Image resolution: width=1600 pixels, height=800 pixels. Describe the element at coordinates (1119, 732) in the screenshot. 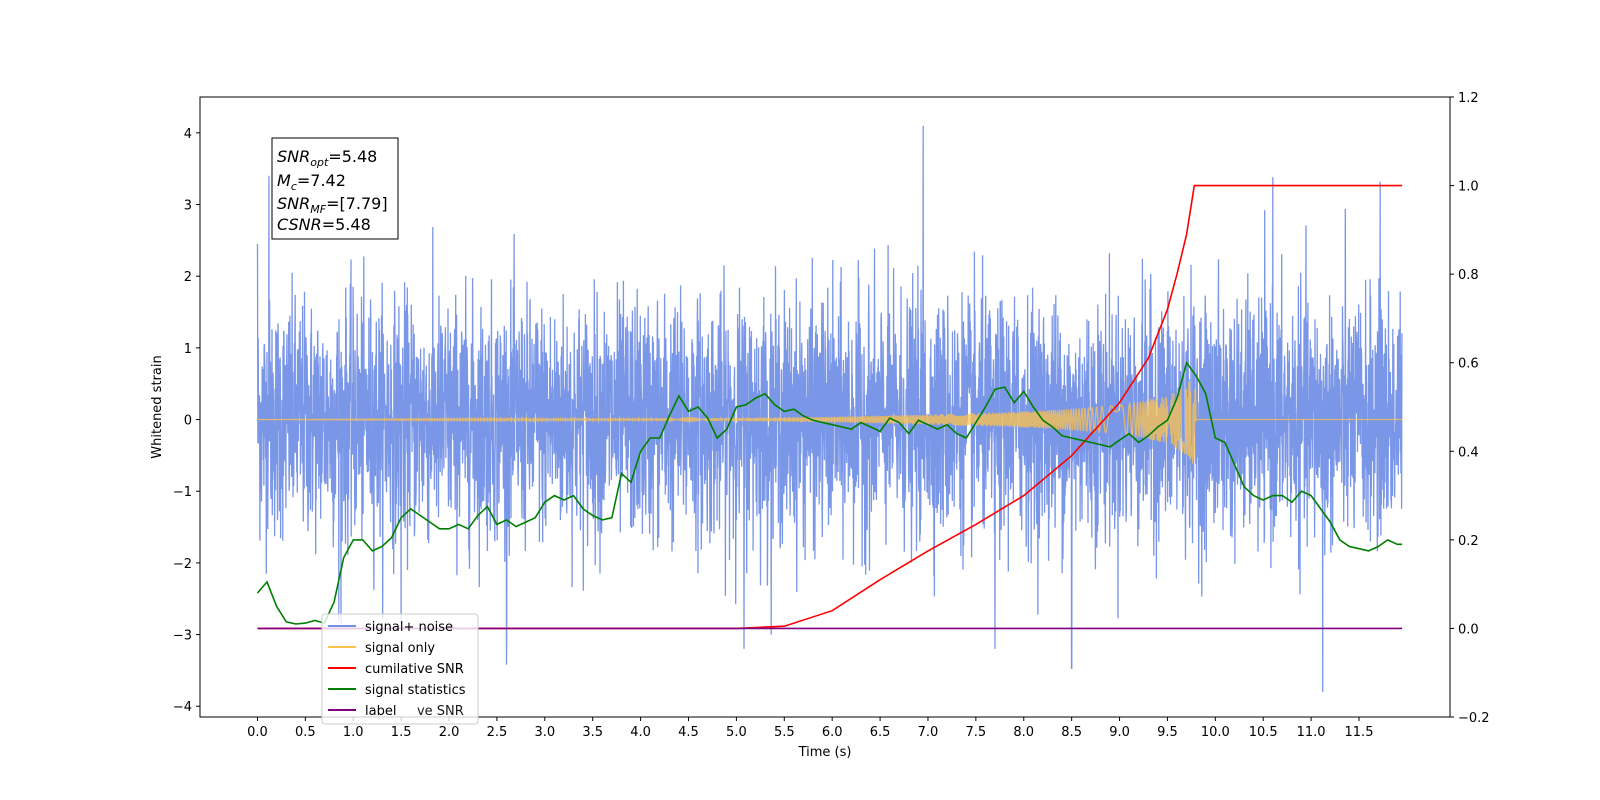

I see `x-tick-label: 9.0` at that location.